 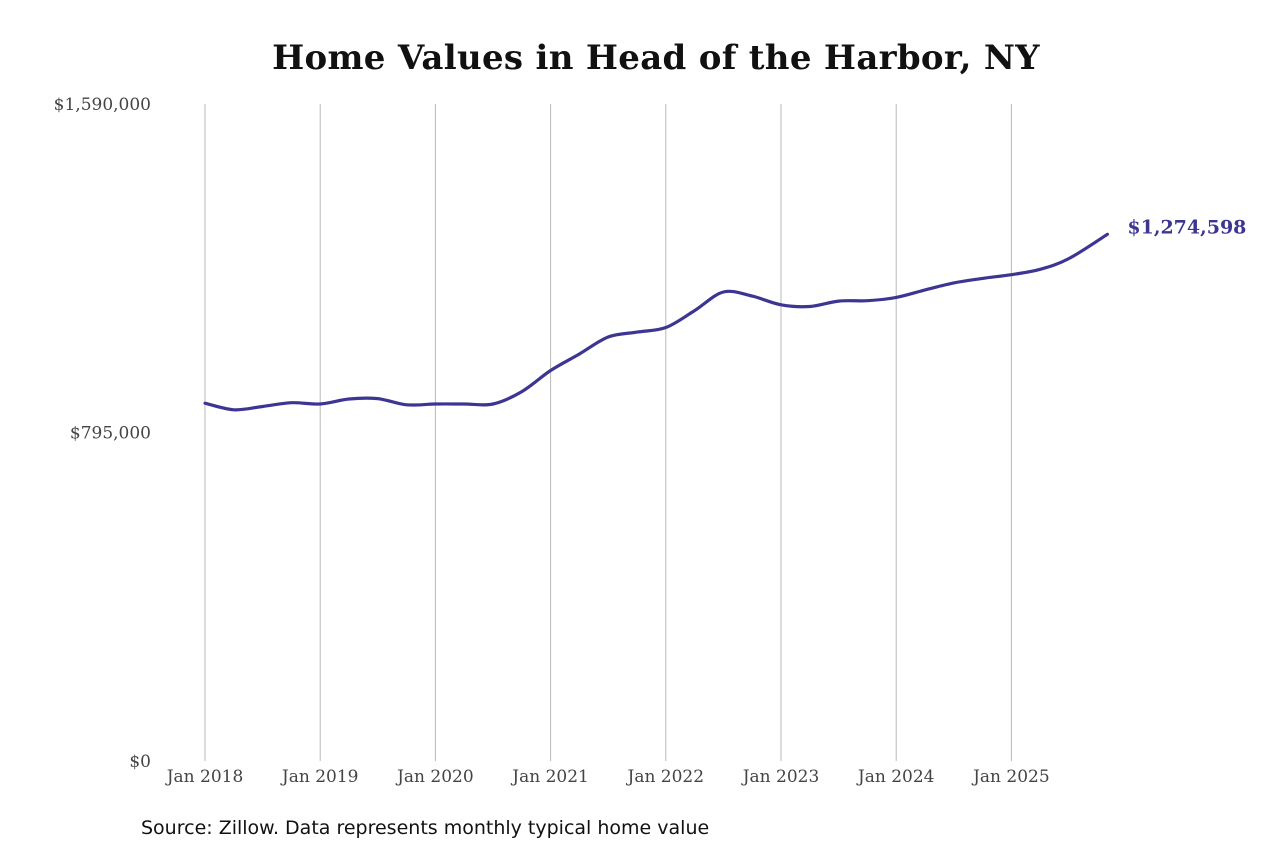 I want to click on x-tick-label: Jan 2018, so click(x=204, y=777).